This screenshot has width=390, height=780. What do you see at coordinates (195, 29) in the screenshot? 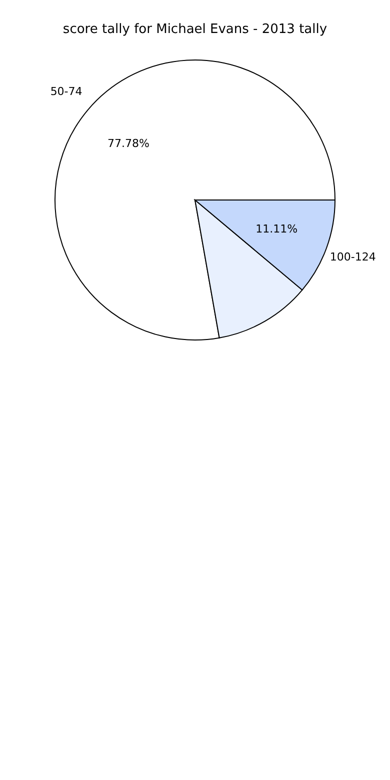
I see `chart-title: score tally for Michael Evans - 2013 tally` at bounding box center [195, 29].